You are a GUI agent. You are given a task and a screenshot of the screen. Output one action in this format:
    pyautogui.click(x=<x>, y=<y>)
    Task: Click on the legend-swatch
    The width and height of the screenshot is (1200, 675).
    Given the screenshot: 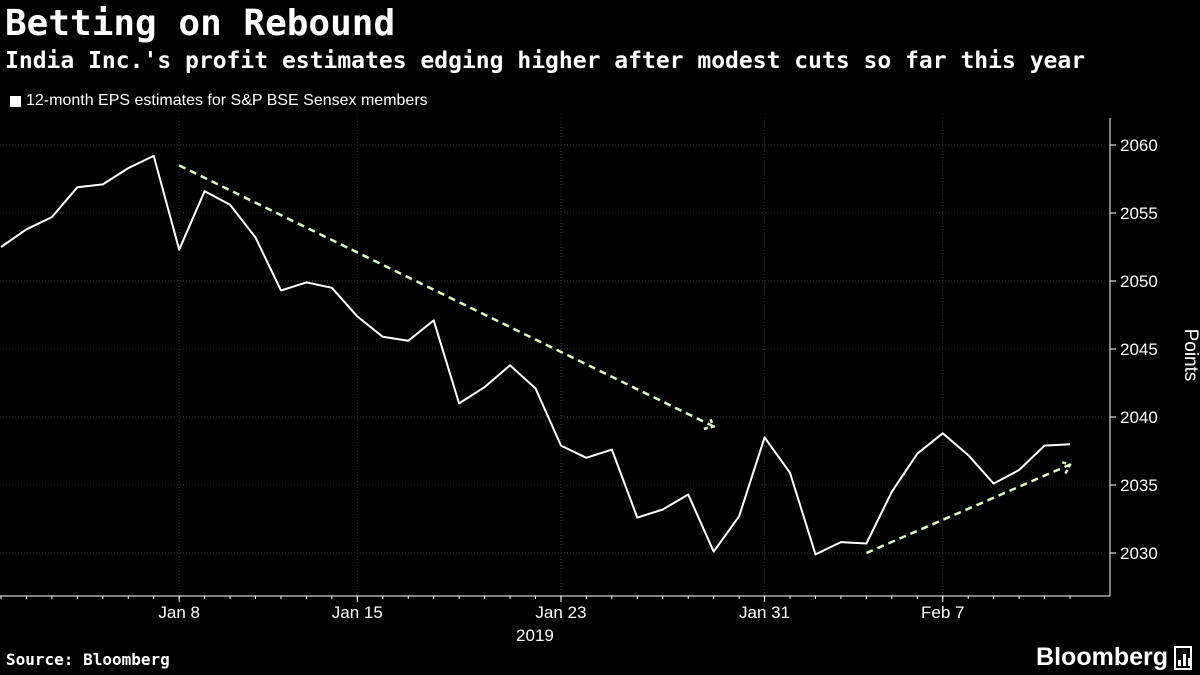 What is the action you would take?
    pyautogui.click(x=15, y=101)
    